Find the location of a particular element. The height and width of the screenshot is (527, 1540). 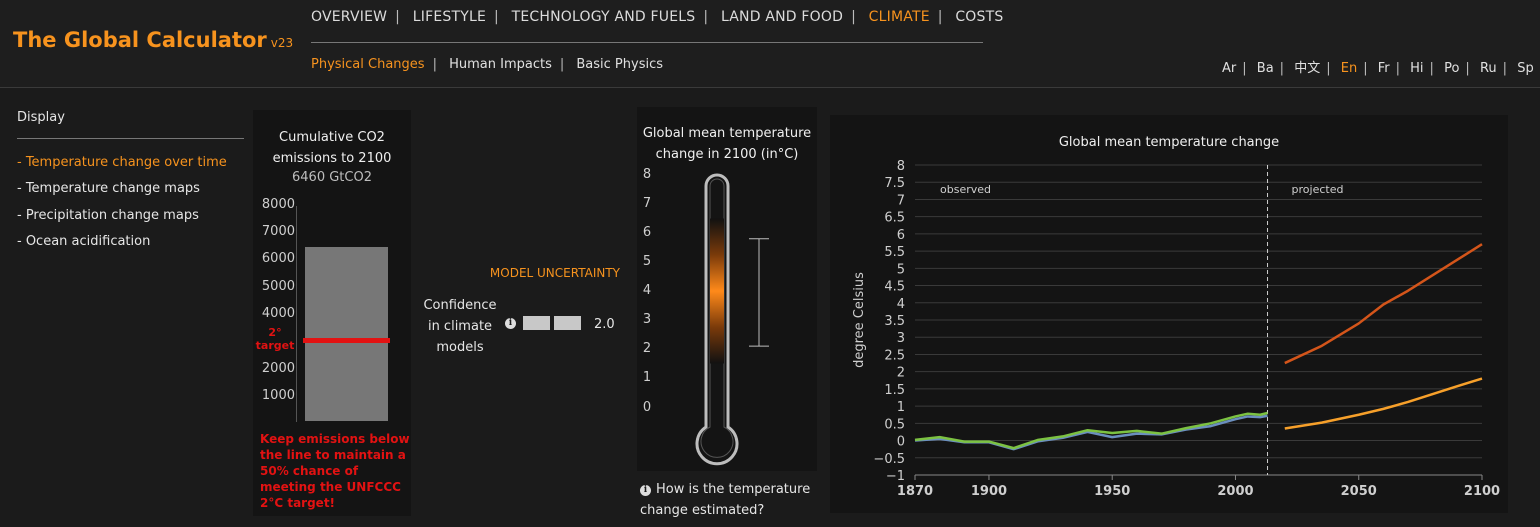

display-item-temperature-change-maps: - Temperature change maps is located at coordinates (108, 188).